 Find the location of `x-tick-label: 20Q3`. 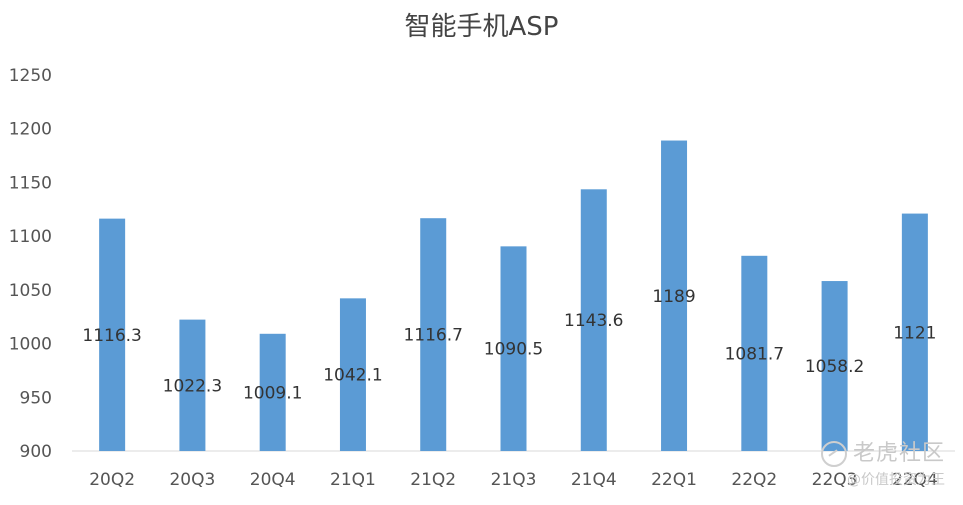

x-tick-label: 20Q3 is located at coordinates (192, 480).